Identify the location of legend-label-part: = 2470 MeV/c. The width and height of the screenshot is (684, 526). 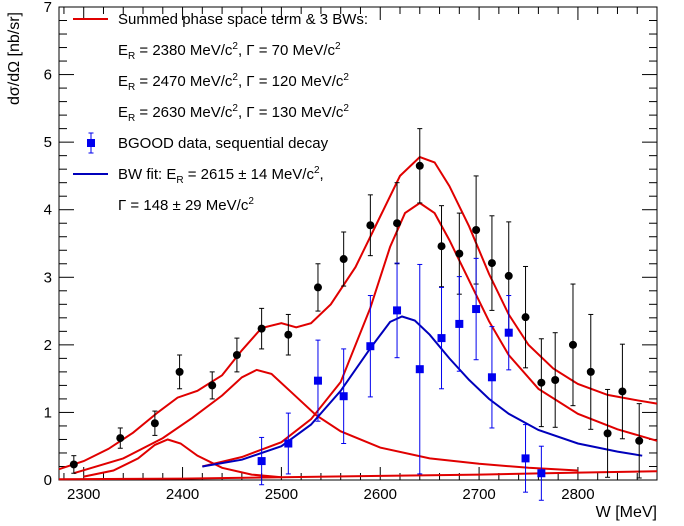
(184, 81).